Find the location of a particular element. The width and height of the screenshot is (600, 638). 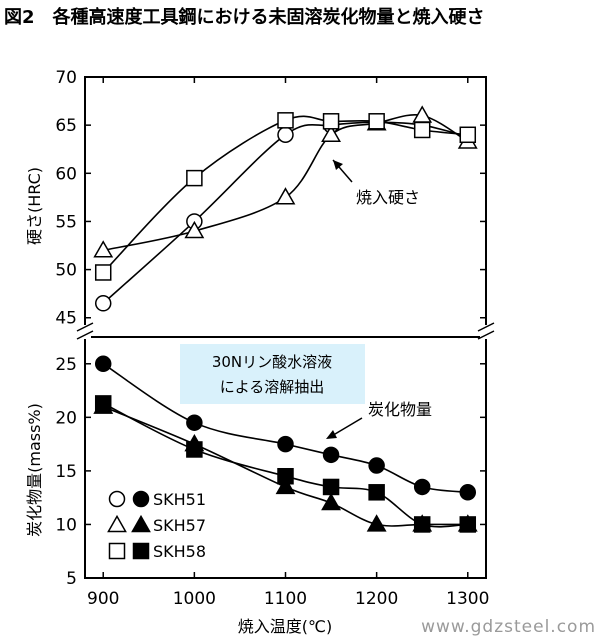

carbide-ytick-label: 25 is located at coordinates (66, 365).